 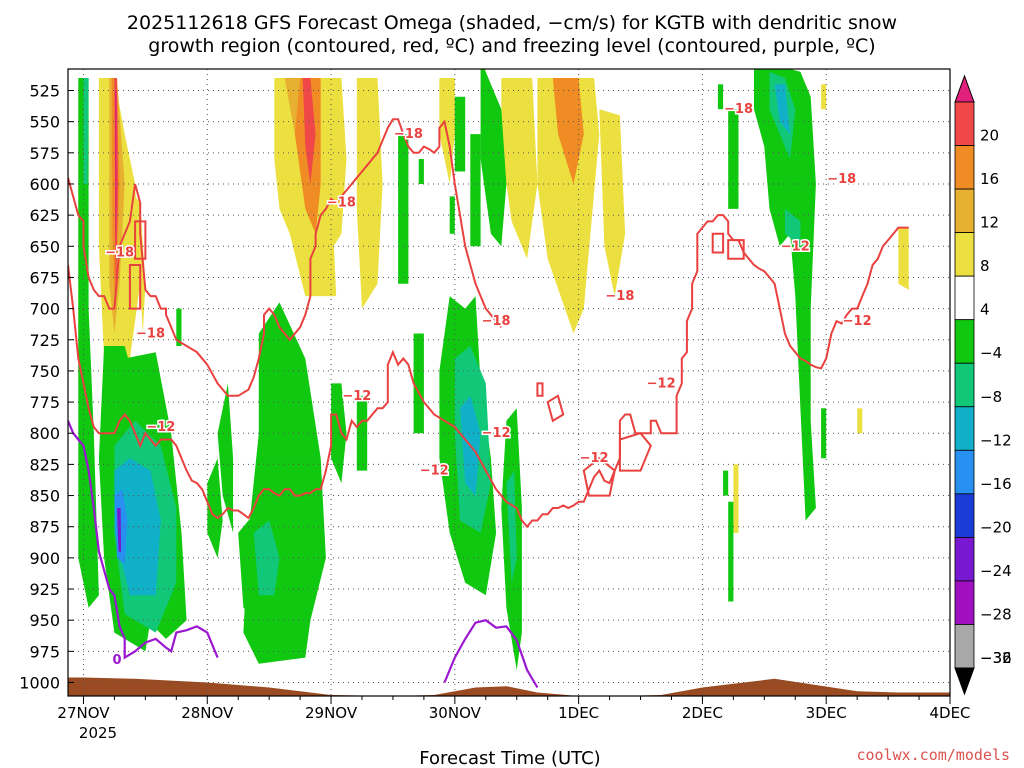 I want to click on colorbar-tick-label: −12, so click(x=996, y=440).